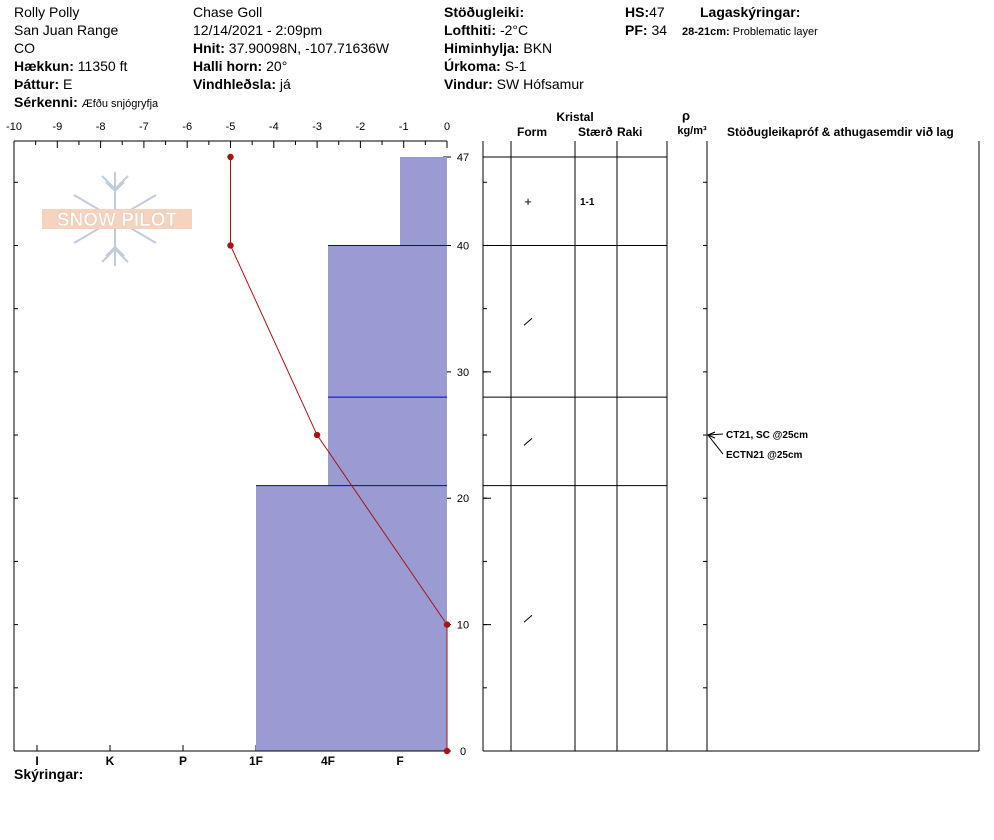 Image resolution: width=994 pixels, height=840 pixels. What do you see at coordinates (228, 12) in the screenshot?
I see `observer-name: Chase Goll` at bounding box center [228, 12].